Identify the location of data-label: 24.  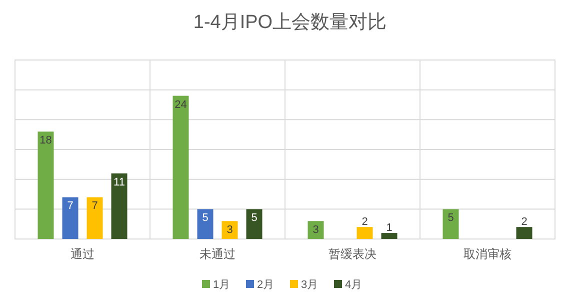
(180, 104).